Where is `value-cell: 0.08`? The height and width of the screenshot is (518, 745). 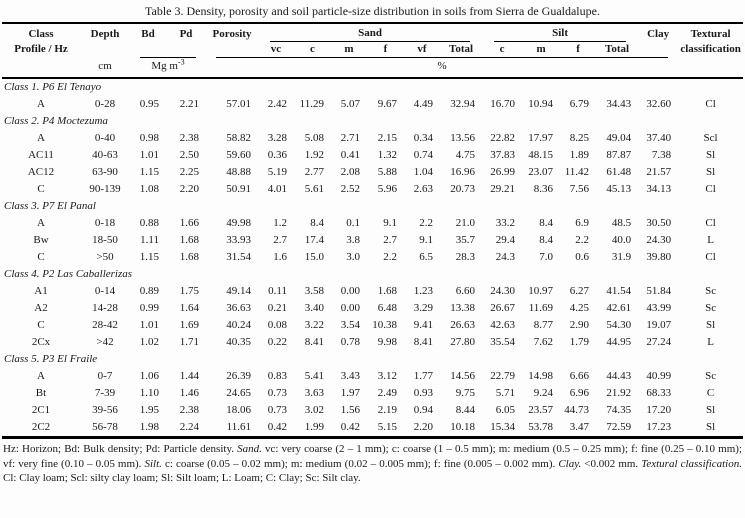
value-cell: 0.08 is located at coordinates (277, 325).